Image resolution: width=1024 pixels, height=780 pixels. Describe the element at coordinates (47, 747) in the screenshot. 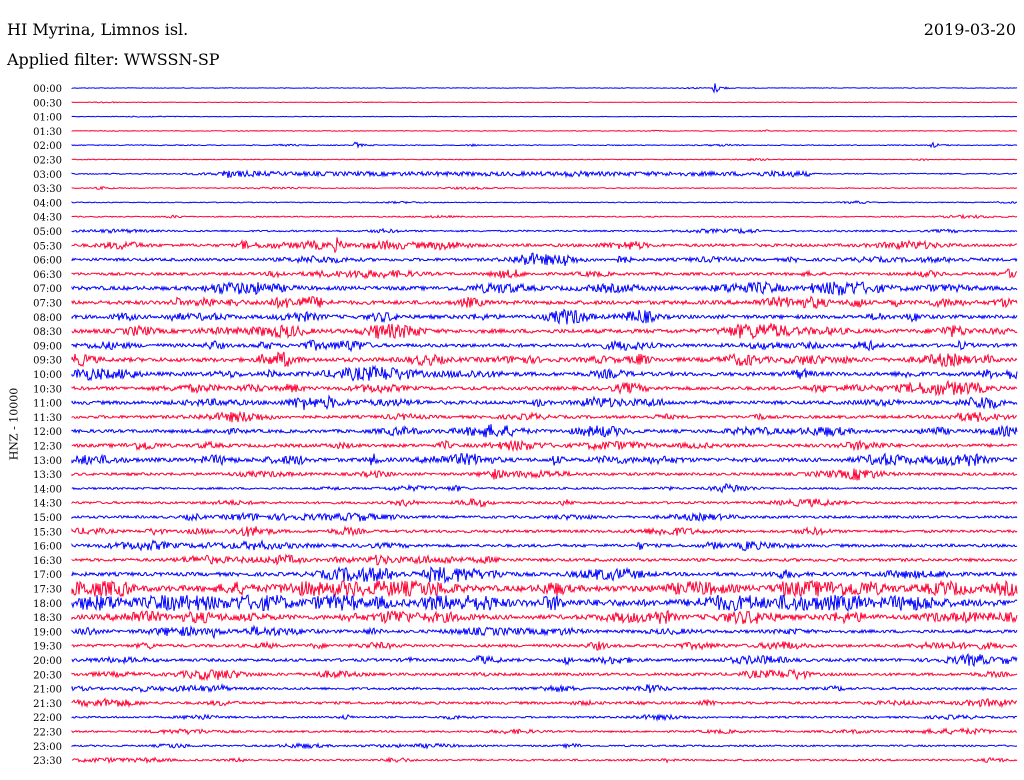

I see `time-label: 23:00` at that location.